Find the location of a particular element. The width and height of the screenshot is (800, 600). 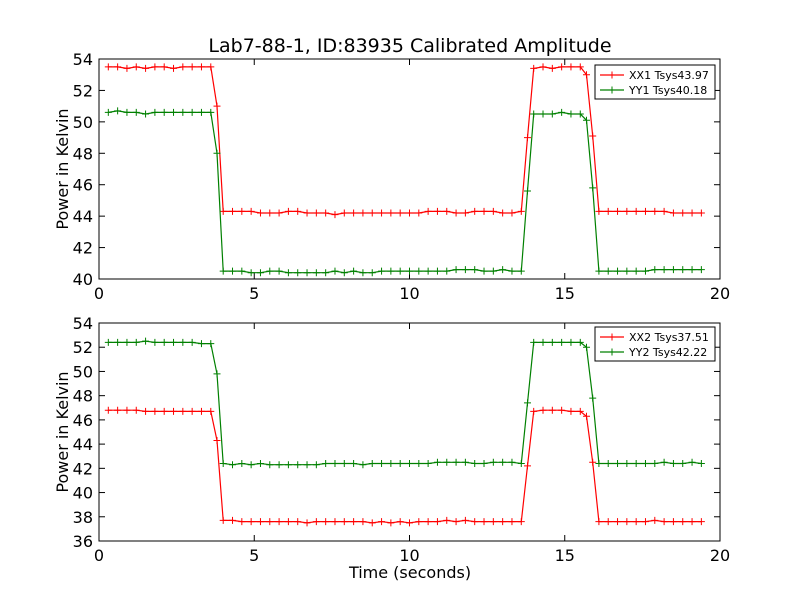

y-tick-label: 52 is located at coordinates (83, 90).